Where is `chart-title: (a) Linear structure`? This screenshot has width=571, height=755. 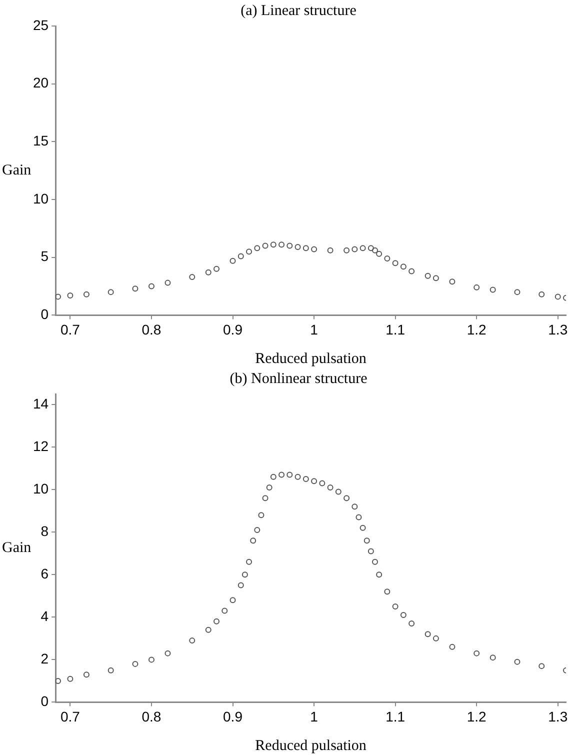 chart-title: (a) Linear structure is located at coordinates (298, 10).